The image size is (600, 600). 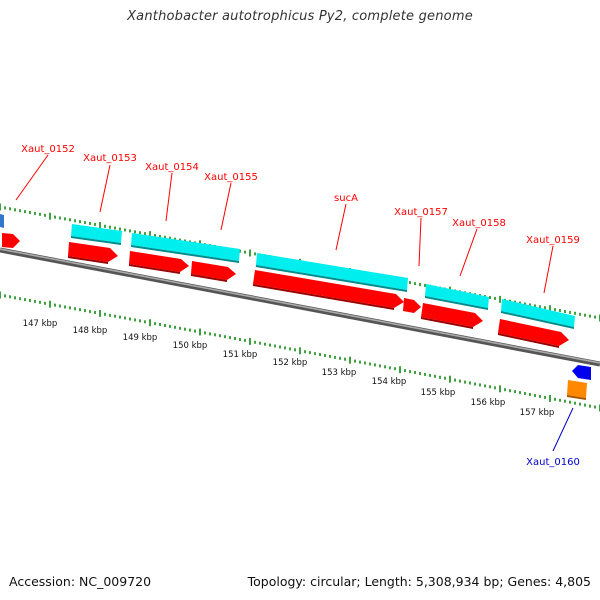 What do you see at coordinates (231, 177) in the screenshot?
I see `gene-label: Xaut_0155` at bounding box center [231, 177].